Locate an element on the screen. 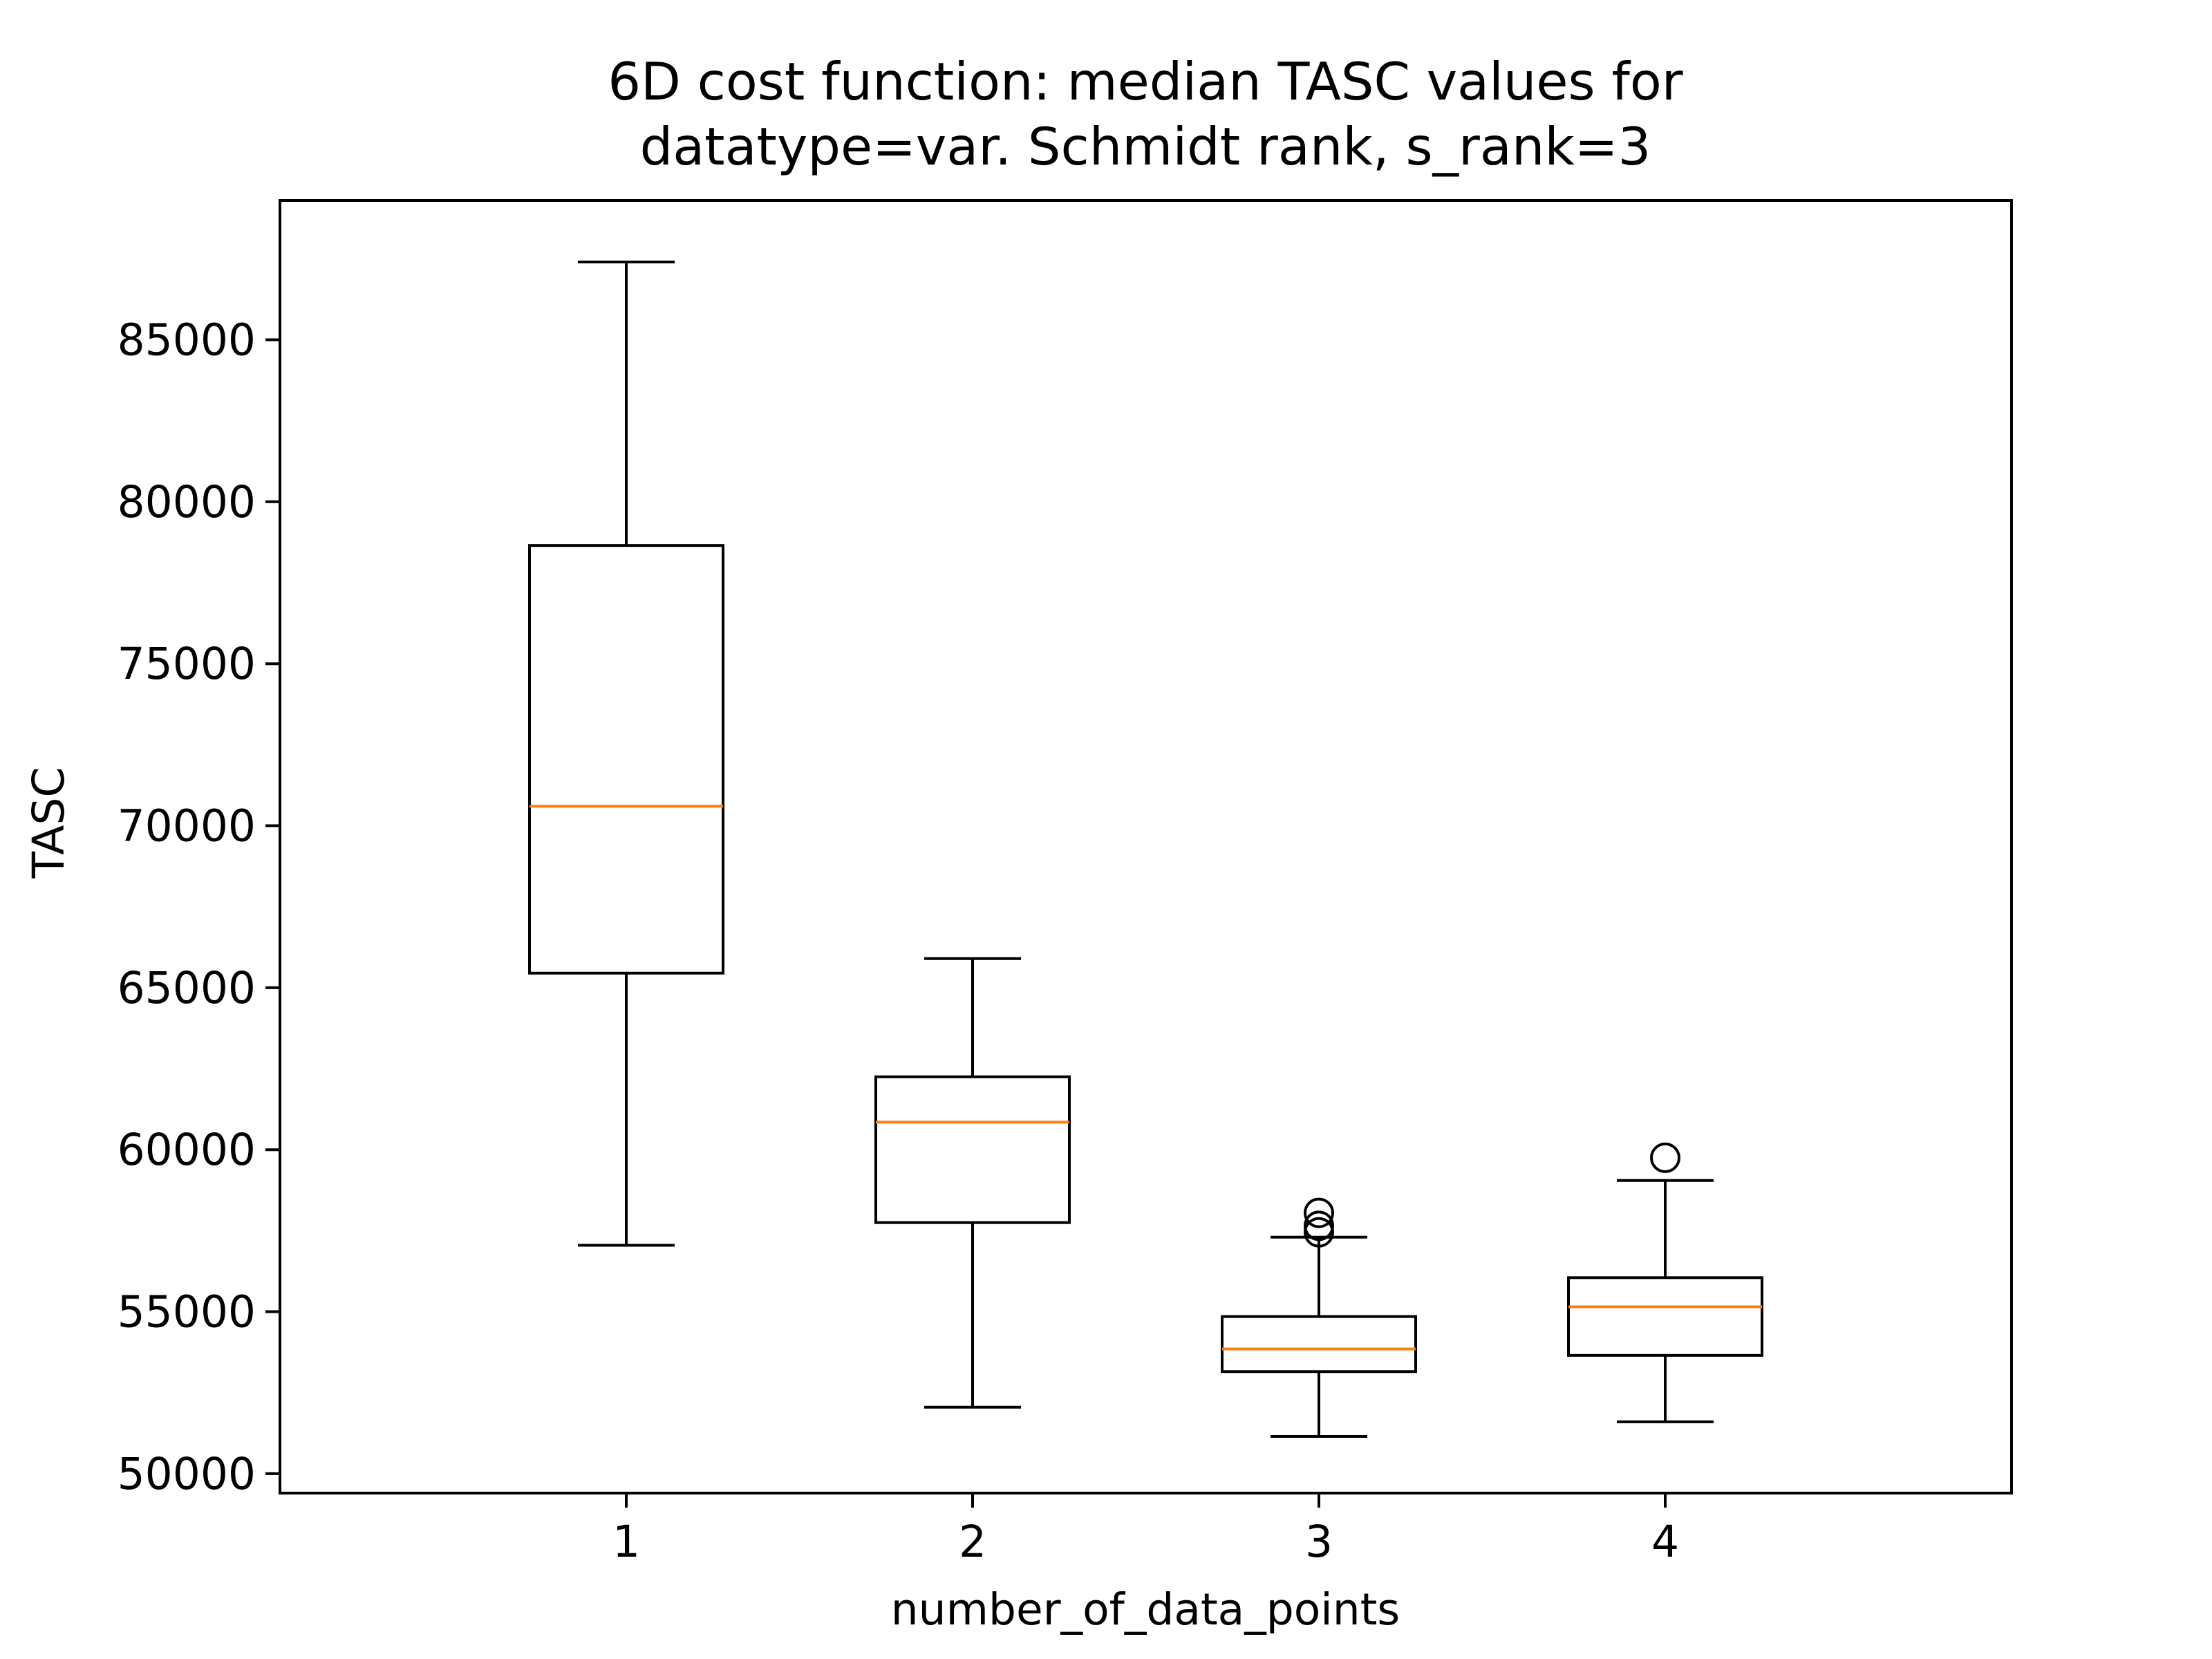 The width and height of the screenshot is (2212, 1659). x-tick-label: 2 is located at coordinates (972, 1542).